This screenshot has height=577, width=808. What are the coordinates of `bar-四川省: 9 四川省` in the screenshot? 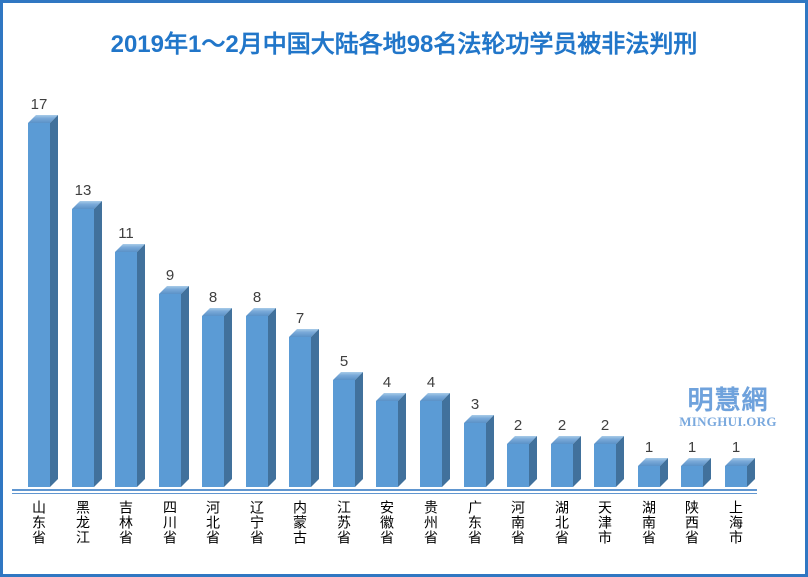 It's located at (174, 406).